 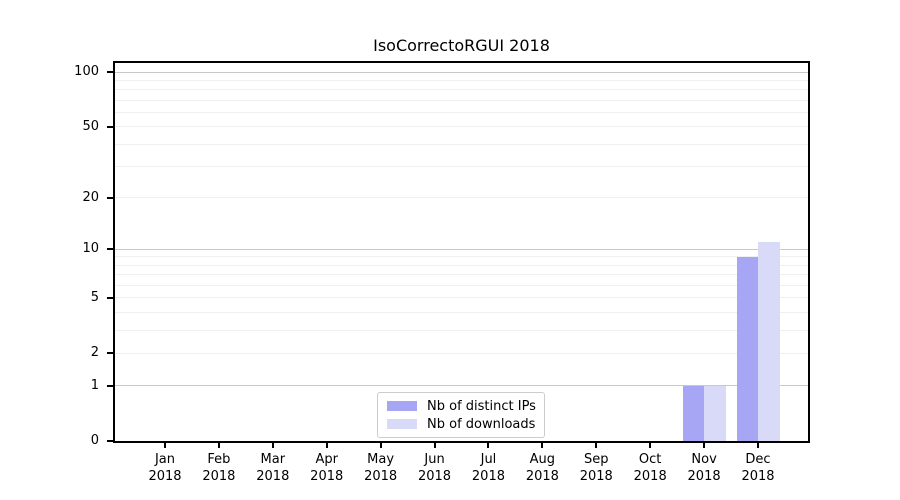 I want to click on x-tick-label-sep: Sep 2018, so click(x=596, y=468).